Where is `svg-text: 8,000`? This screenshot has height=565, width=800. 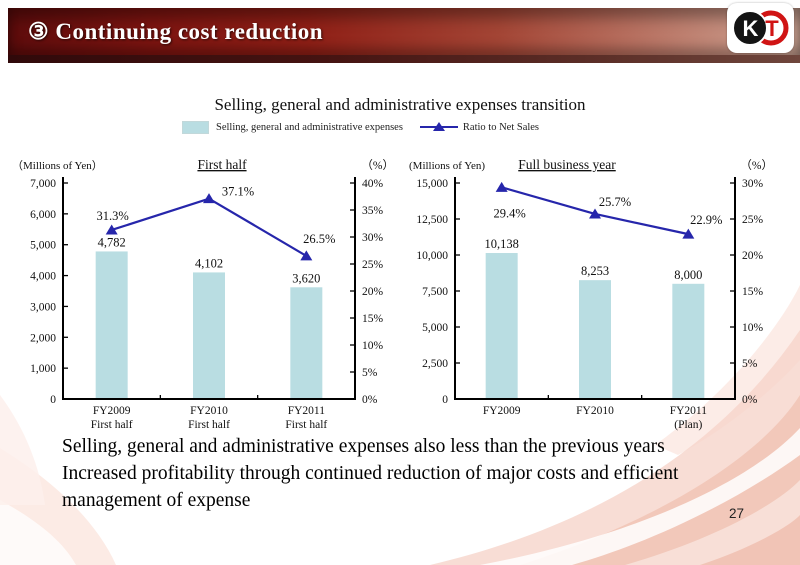
svg-text: 8,000 is located at coordinates (688, 275).